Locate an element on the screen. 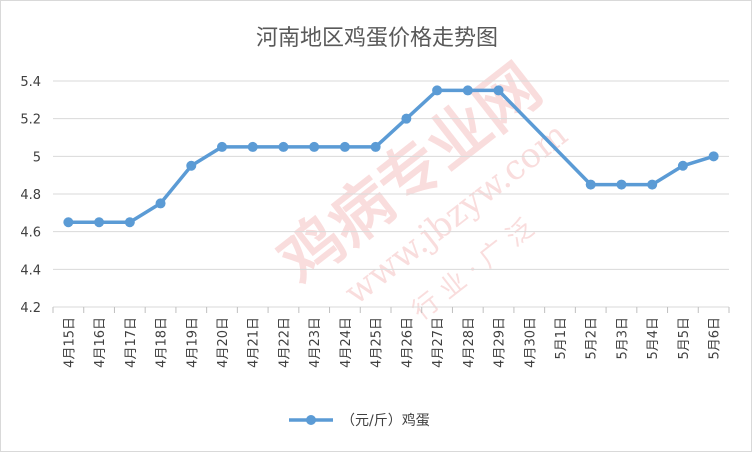 The image size is (752, 453). legend-label: （元/斤）鸡蛋 is located at coordinates (385, 420).